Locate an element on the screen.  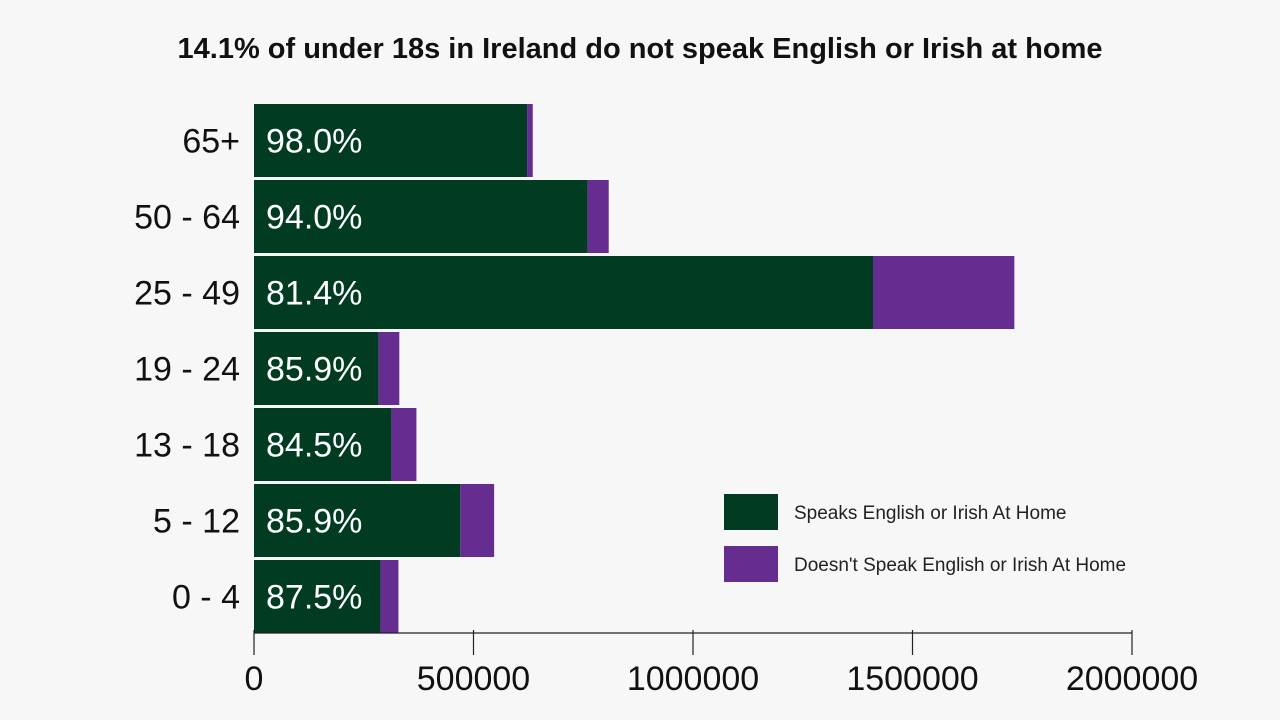
category-label: 13 - 18 is located at coordinates (187, 446).